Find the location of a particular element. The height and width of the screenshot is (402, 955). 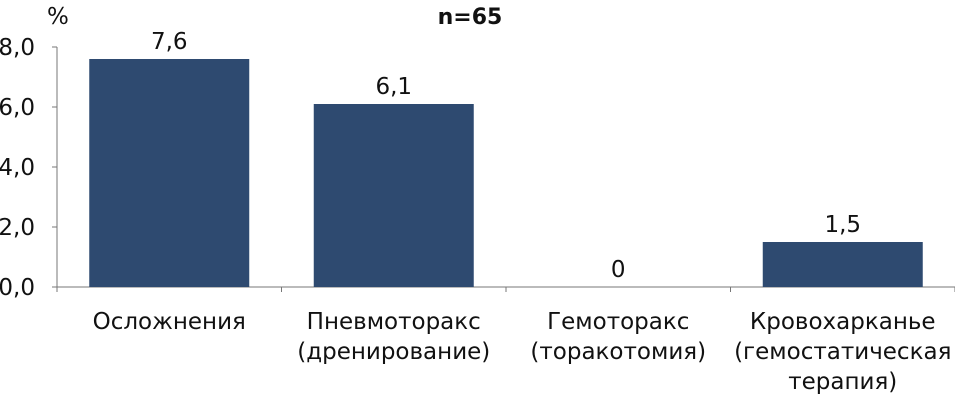

chart-title: n=65 is located at coordinates (470, 17).